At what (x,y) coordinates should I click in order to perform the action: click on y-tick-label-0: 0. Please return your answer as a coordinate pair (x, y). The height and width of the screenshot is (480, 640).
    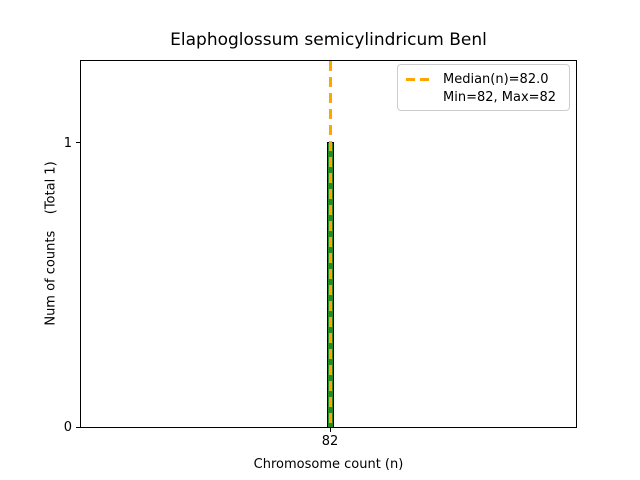
    Looking at the image, I should click on (67, 427).